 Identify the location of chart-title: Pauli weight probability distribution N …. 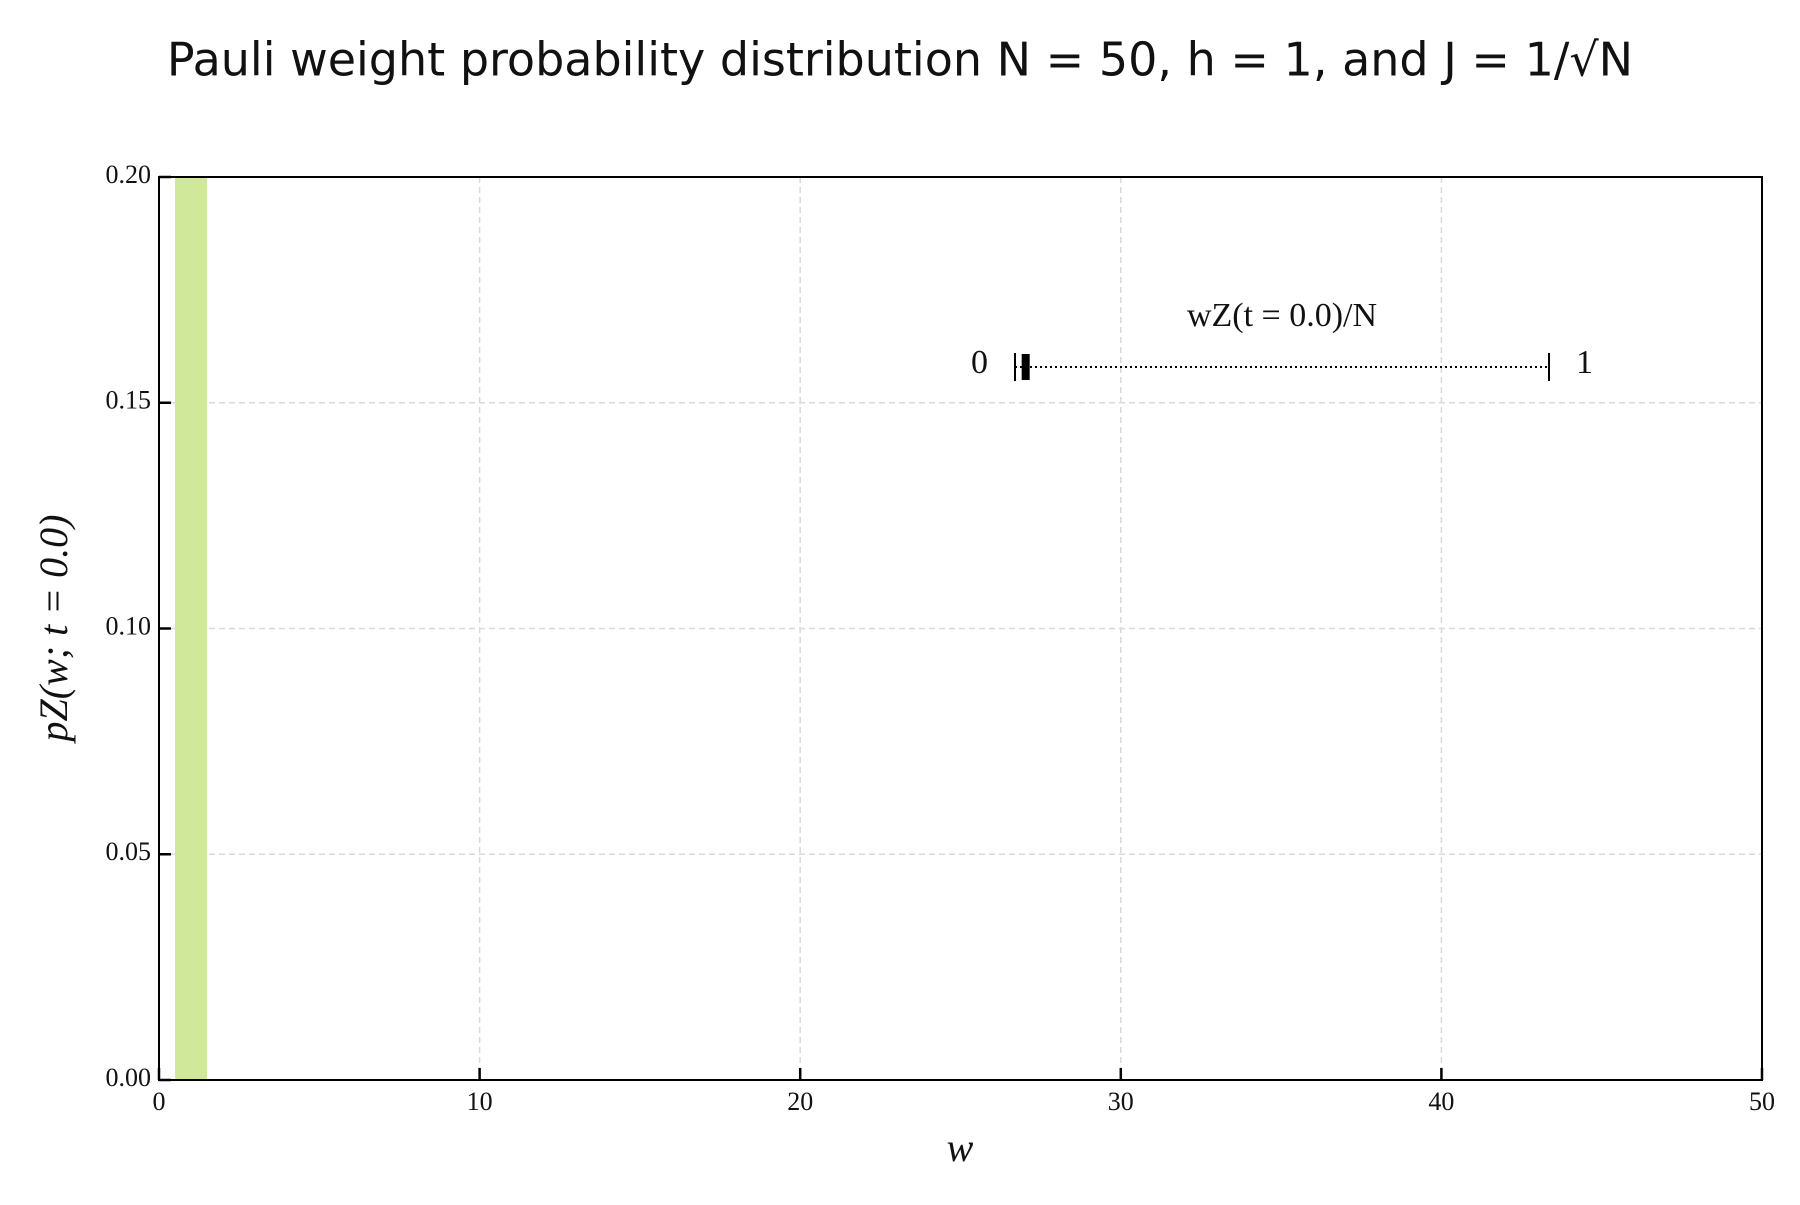
(900, 60).